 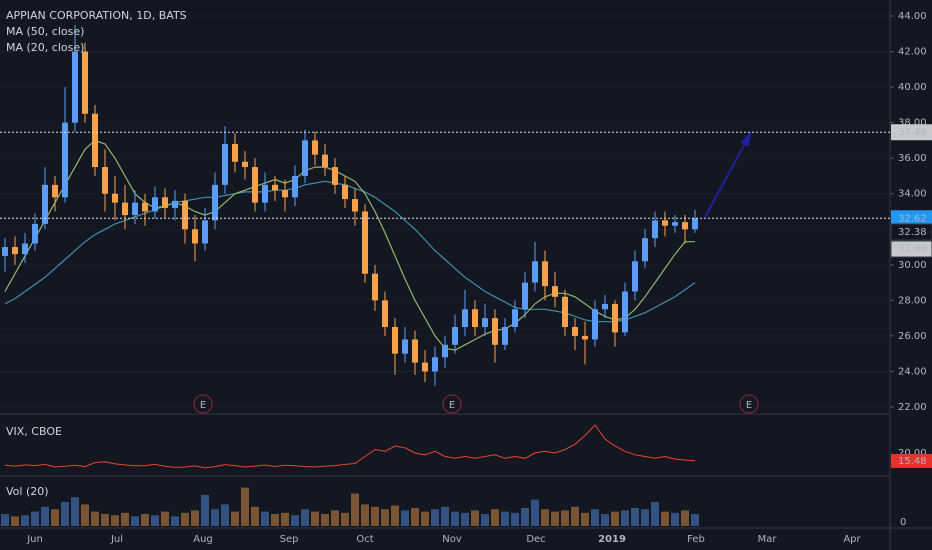 I want to click on x-tick-label: Sep, so click(x=289, y=539).